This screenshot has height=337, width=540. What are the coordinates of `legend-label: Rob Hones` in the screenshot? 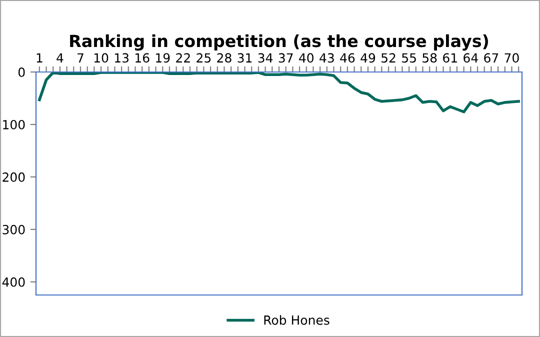 It's located at (297, 320).